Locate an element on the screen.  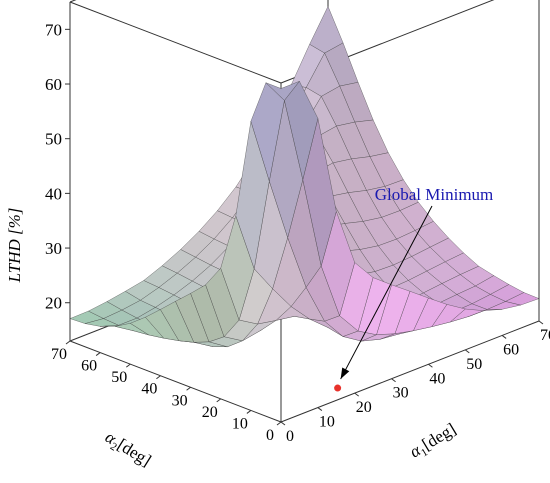
y-tick-label: 30 is located at coordinates (180, 400).